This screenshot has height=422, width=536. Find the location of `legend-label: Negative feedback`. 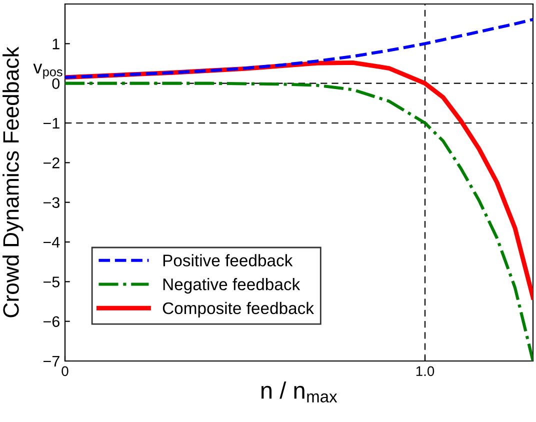

legend-label: Negative feedback is located at coordinates (231, 286).